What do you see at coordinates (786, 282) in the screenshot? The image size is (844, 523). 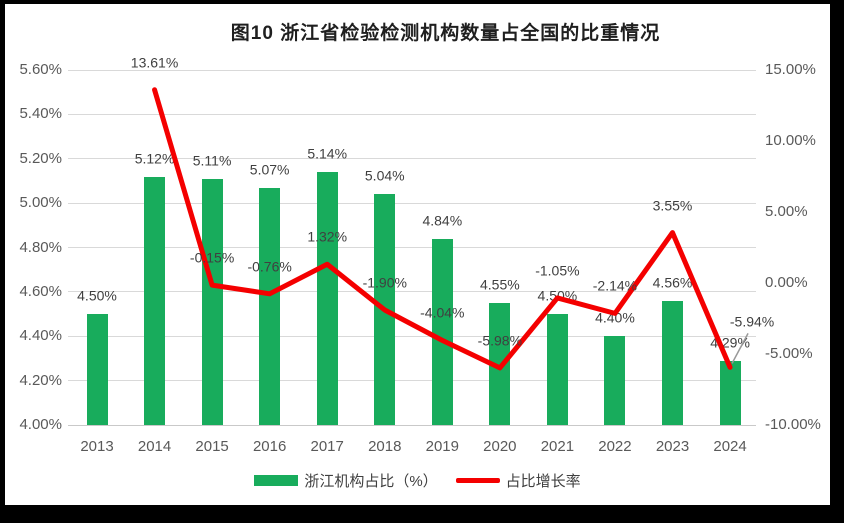 I see `y-axis-right-tick-label: 0.00%` at bounding box center [786, 282].